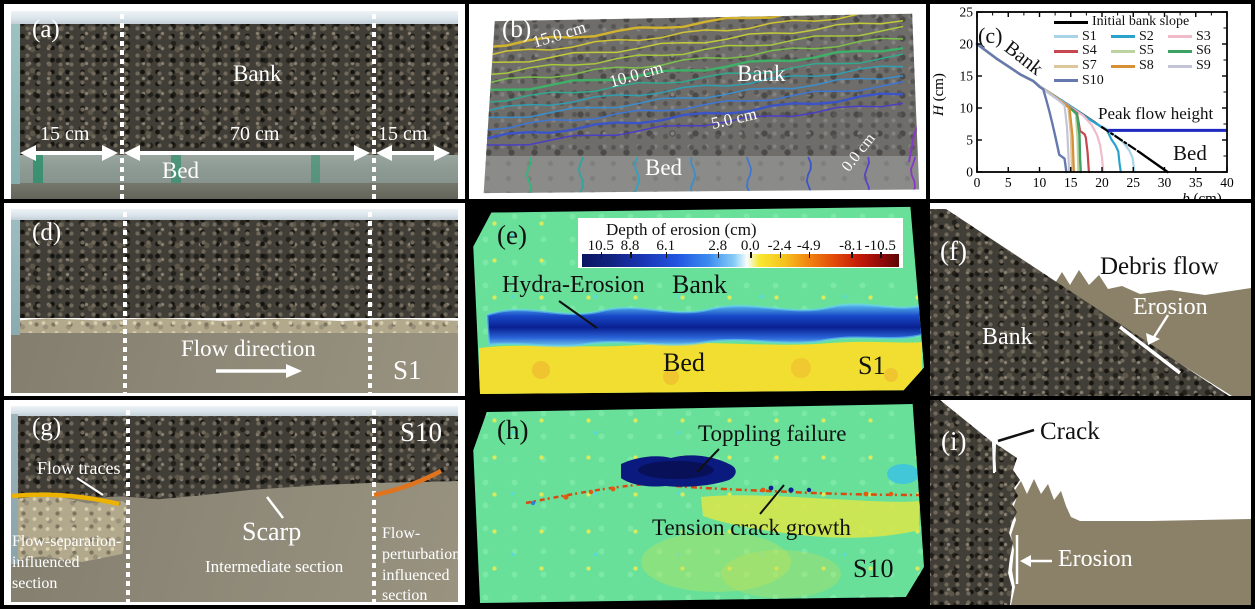 The width and height of the screenshot is (1255, 609). I want to click on colorbar-tick-labels: 10.5 8.8 6.1 2.8 0.0 -2.4 -4.9 -8.1 -10.5, so click(740, 246).